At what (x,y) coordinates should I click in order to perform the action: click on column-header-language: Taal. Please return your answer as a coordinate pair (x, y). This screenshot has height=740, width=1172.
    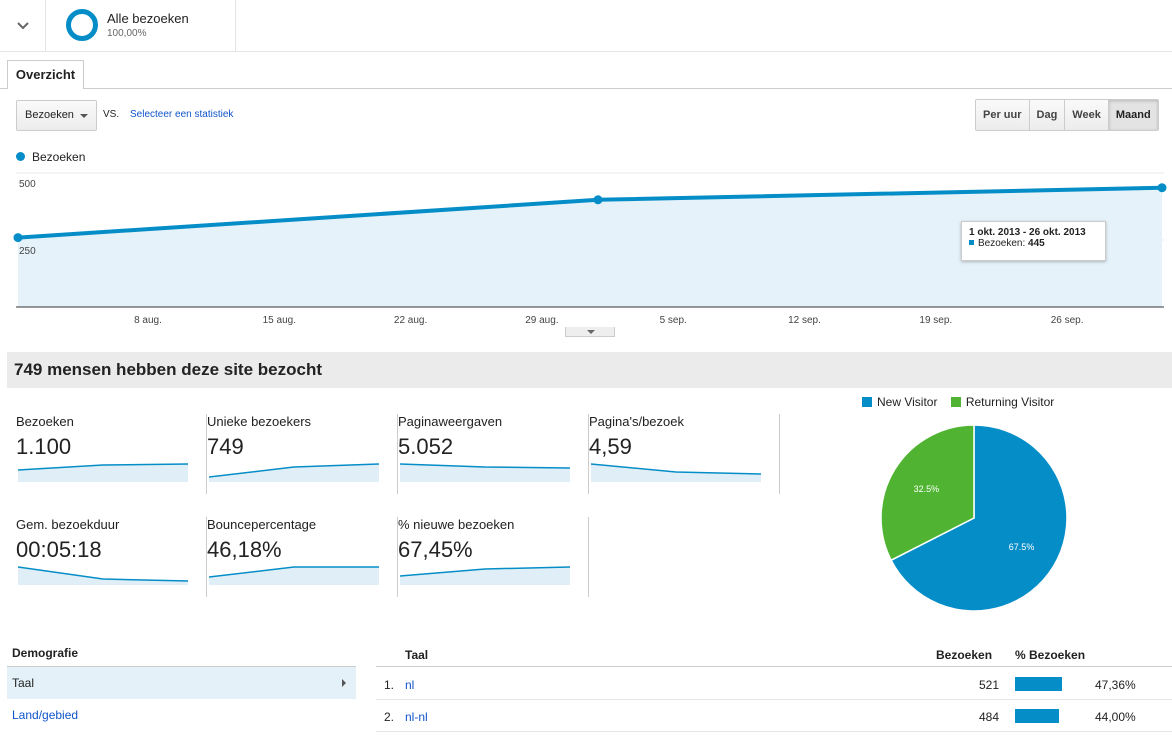
    Looking at the image, I should click on (417, 655).